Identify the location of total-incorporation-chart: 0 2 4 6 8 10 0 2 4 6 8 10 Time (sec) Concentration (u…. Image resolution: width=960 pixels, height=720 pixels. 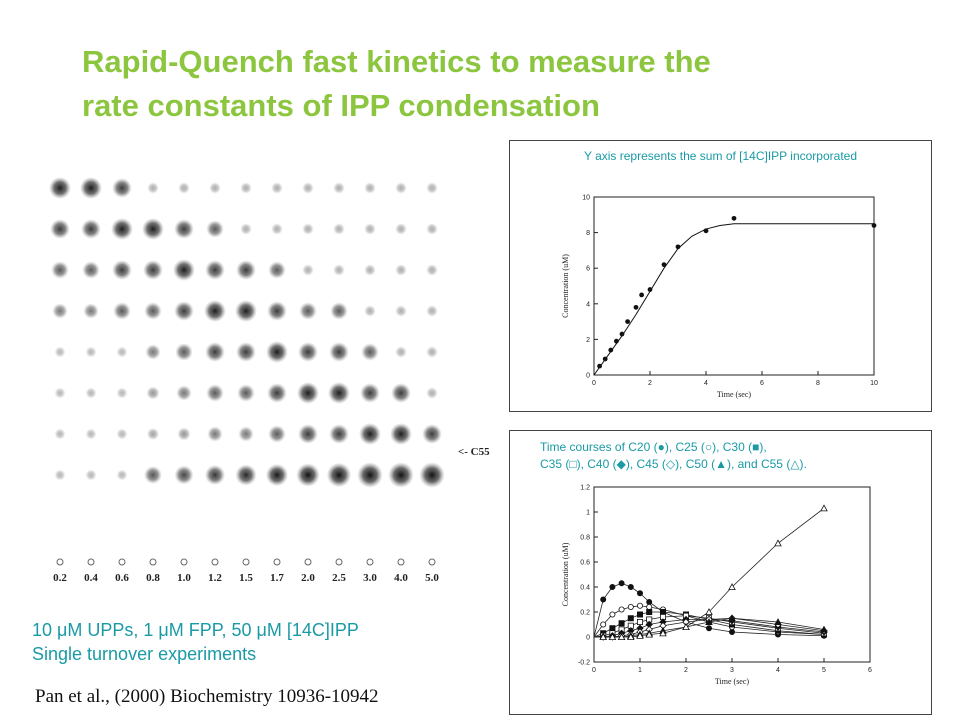
(719, 297).